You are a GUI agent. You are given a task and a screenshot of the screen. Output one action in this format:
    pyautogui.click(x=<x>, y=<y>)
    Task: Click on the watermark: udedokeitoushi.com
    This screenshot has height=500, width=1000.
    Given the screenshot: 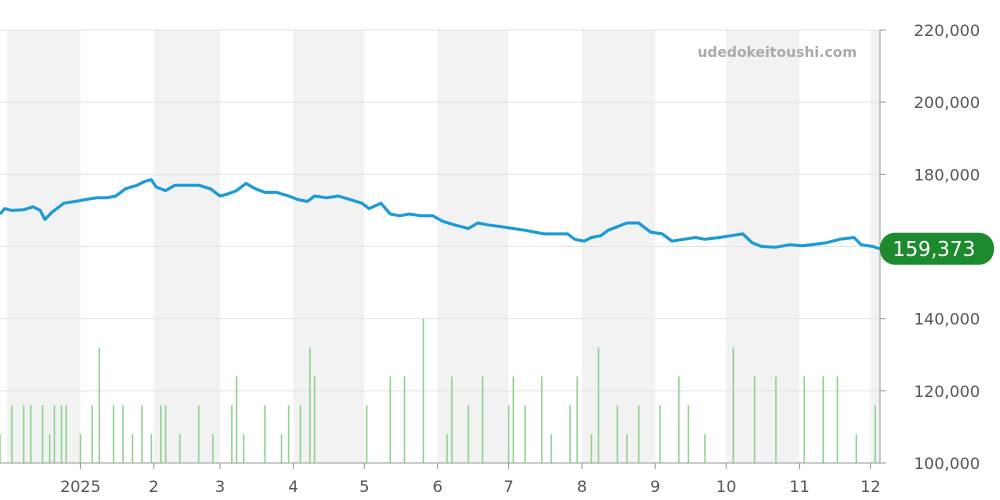 What is the action you would take?
    pyautogui.click(x=777, y=53)
    